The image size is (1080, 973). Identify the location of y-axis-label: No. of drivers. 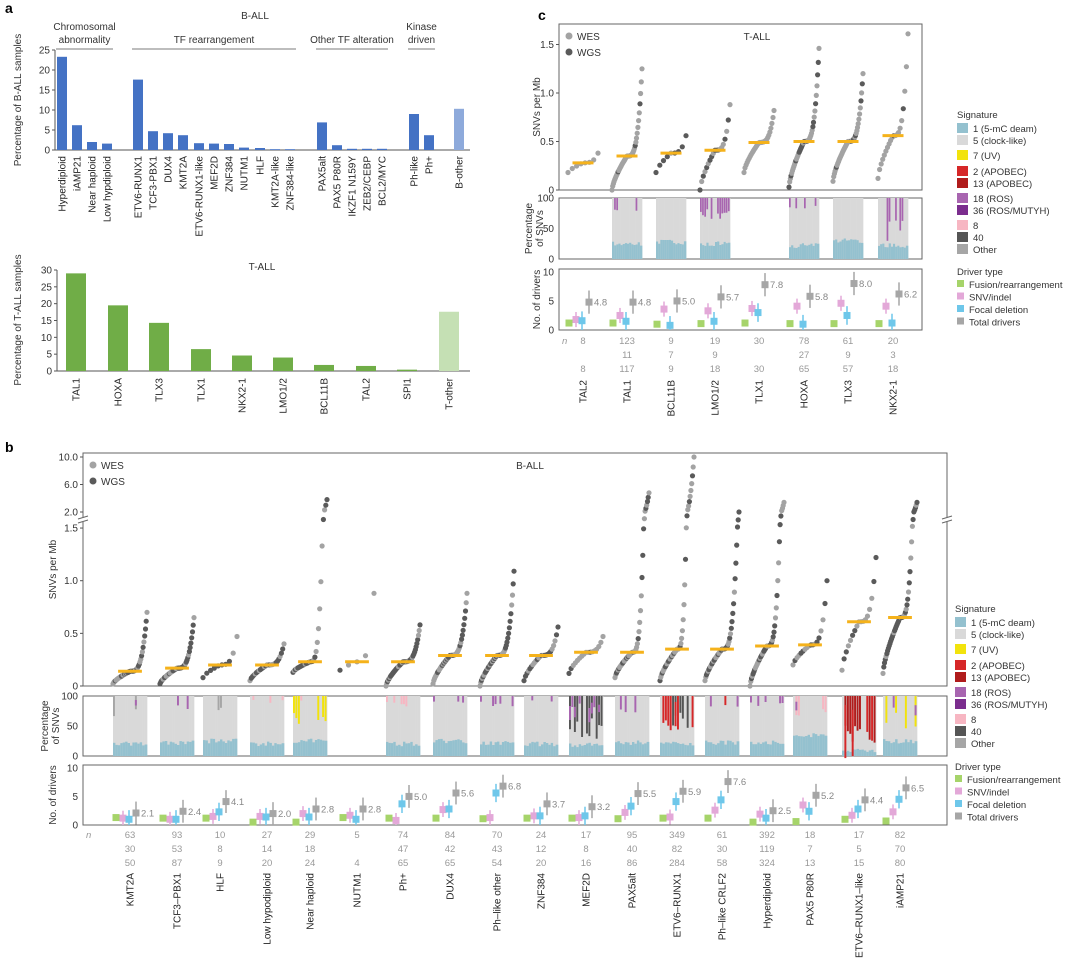
(53, 794).